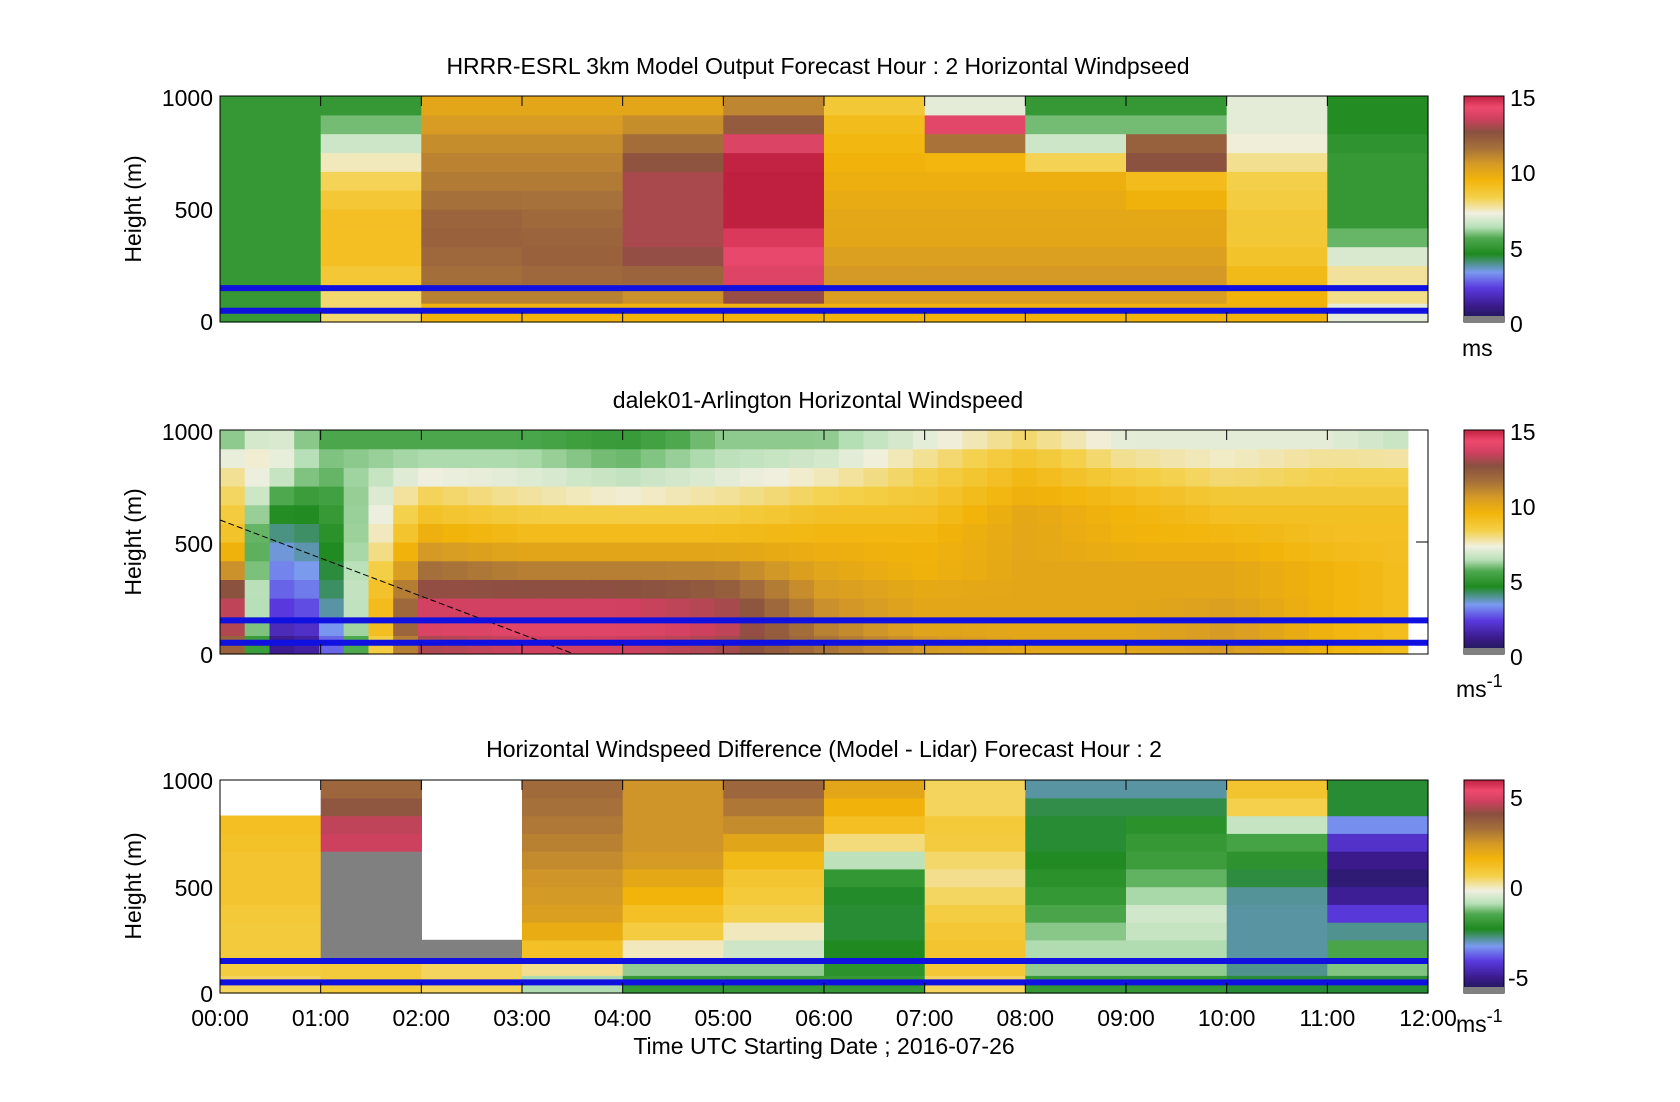 Image resolution: width=1680 pixels, height=1102 pixels. Describe the element at coordinates (1523, 432) in the screenshot. I see `colorbar-tick-label: 15` at that location.